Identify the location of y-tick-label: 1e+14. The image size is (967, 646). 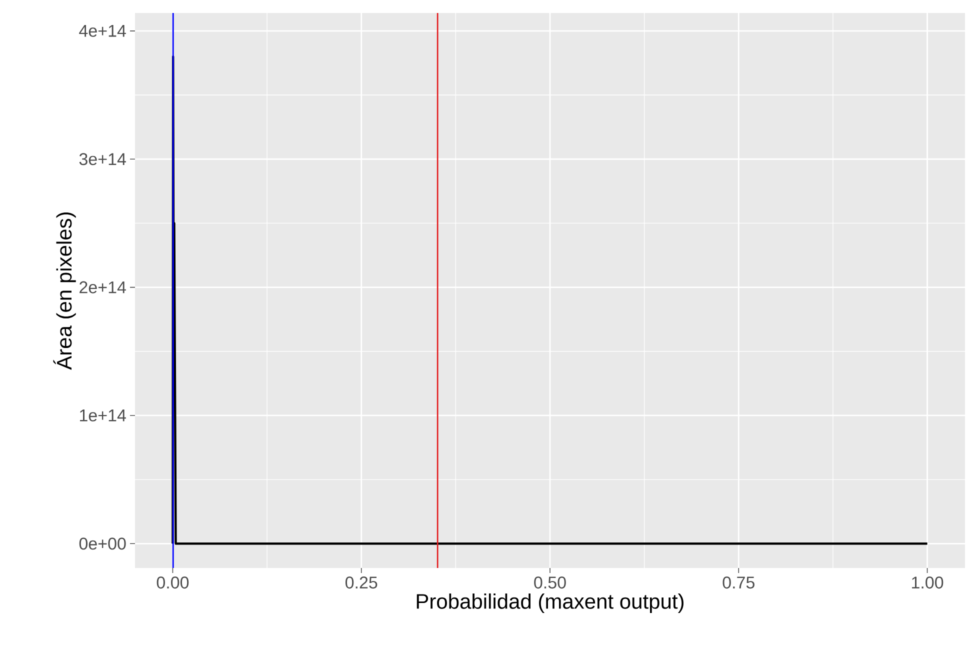
(103, 416).